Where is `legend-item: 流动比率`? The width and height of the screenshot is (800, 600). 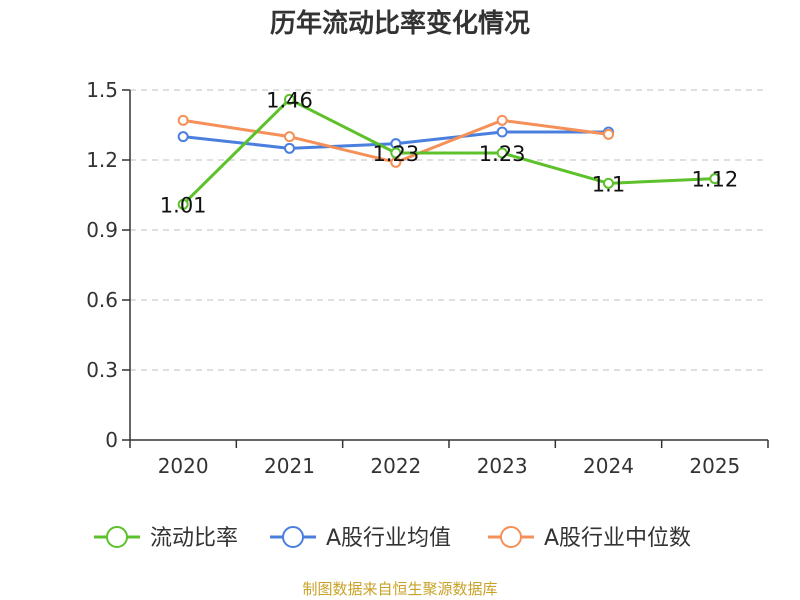
legend-item: 流动比率 is located at coordinates (166, 538).